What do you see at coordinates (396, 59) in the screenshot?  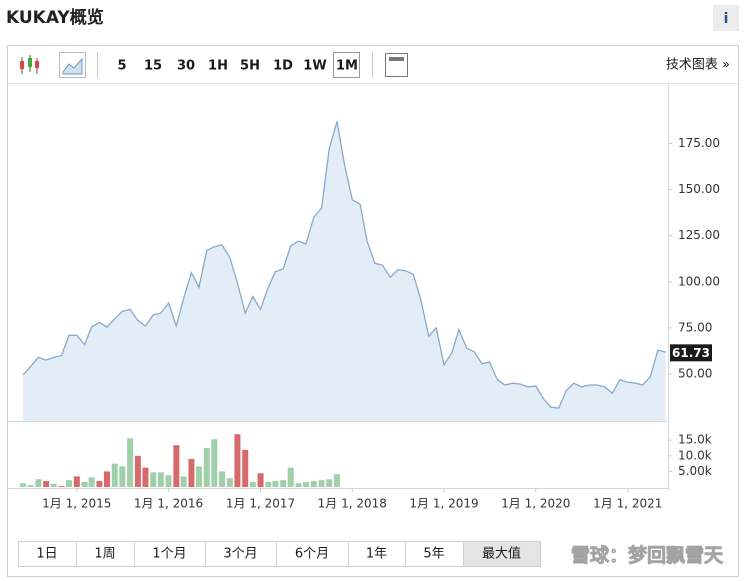 I see `layout-icon-bar` at bounding box center [396, 59].